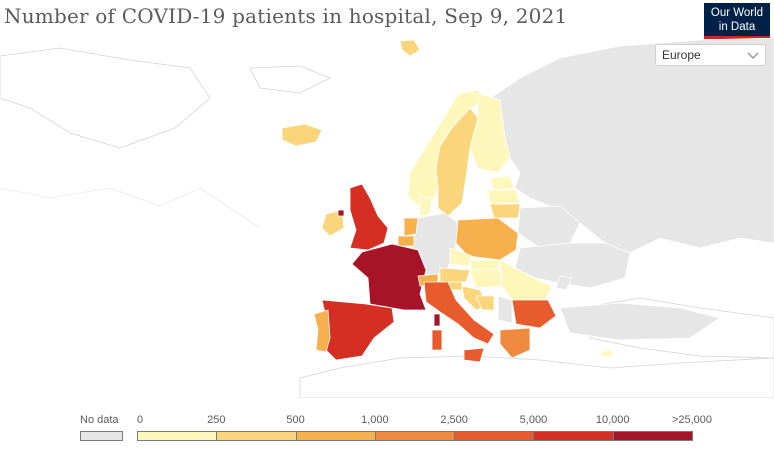 Image resolution: width=774 pixels, height=450 pixels. What do you see at coordinates (505, 309) in the screenshot?
I see `serbia-region` at bounding box center [505, 309].